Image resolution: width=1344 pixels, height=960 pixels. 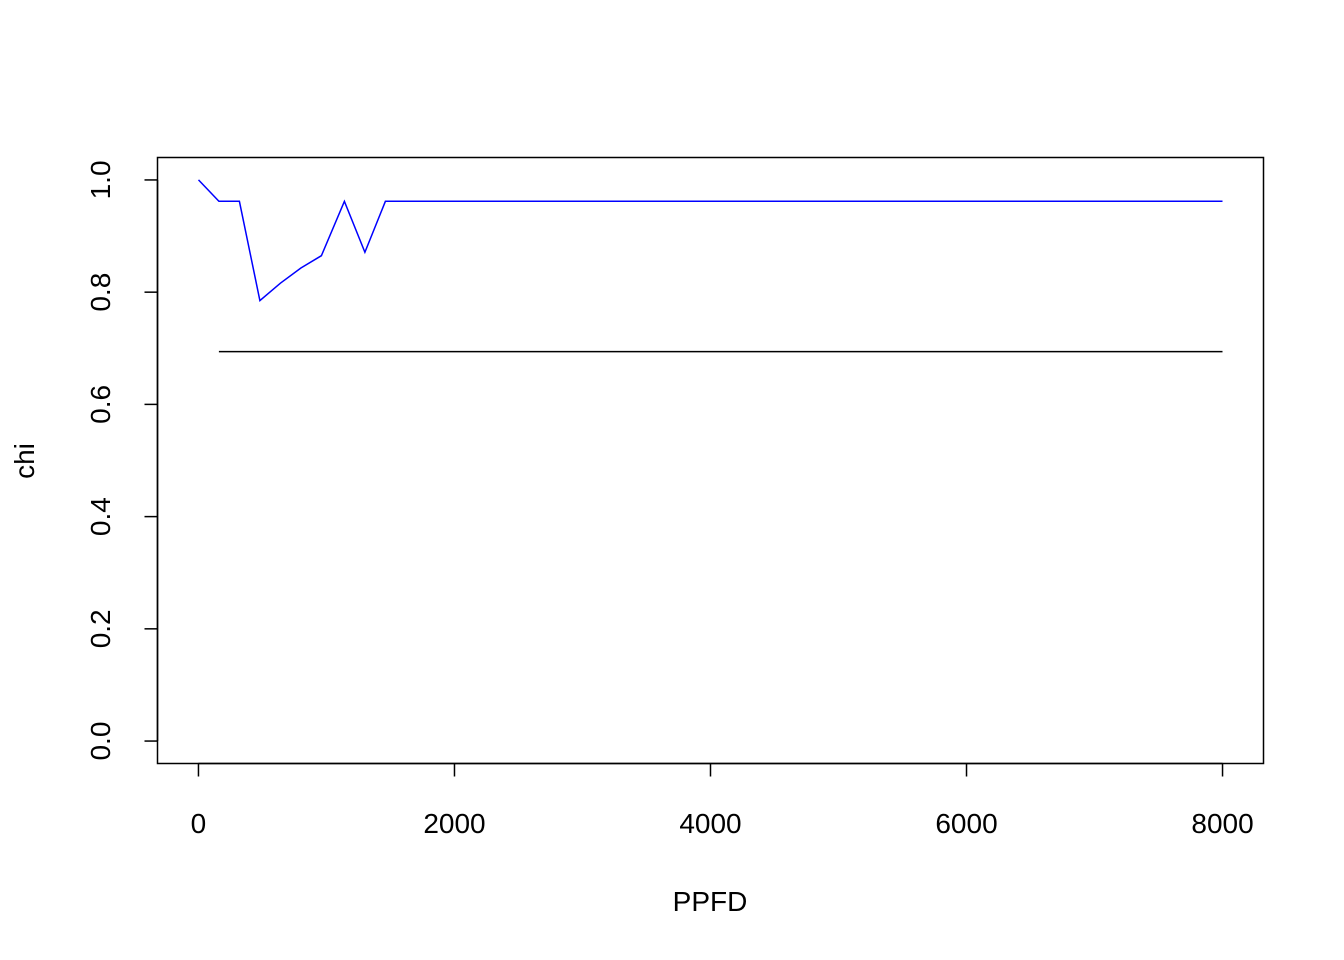 I want to click on y-axis-label: chi, so click(x=24, y=461).